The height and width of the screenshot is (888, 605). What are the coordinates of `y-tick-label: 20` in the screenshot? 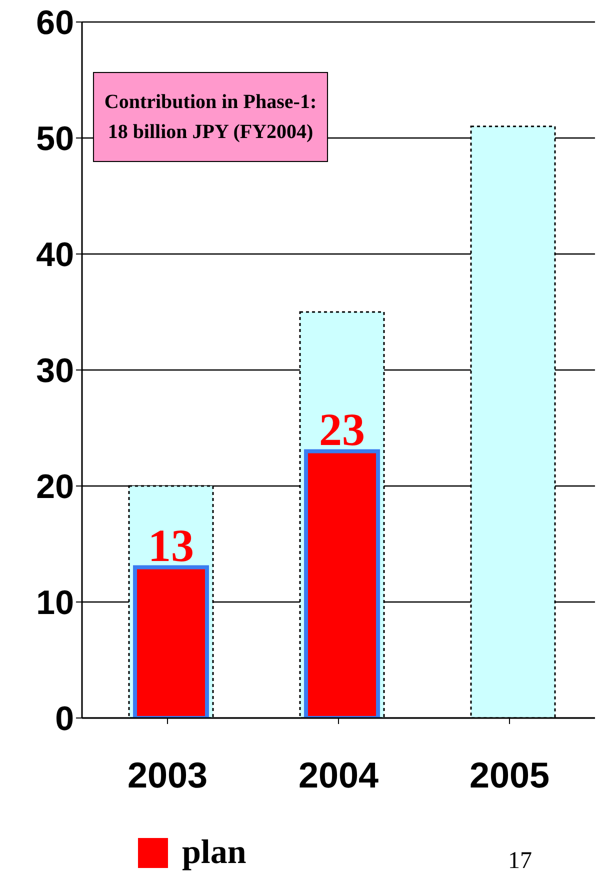 It's located at (55, 487).